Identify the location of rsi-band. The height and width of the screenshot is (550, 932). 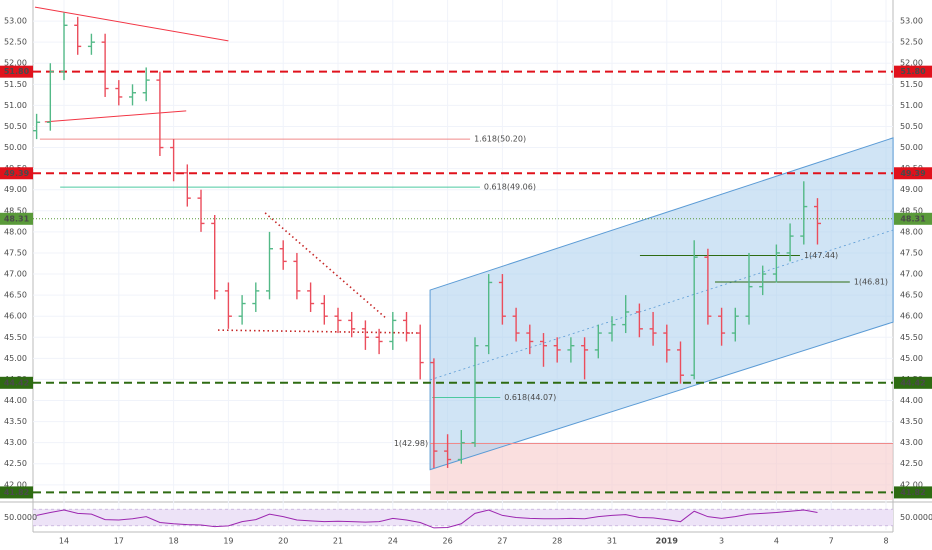
(463, 517).